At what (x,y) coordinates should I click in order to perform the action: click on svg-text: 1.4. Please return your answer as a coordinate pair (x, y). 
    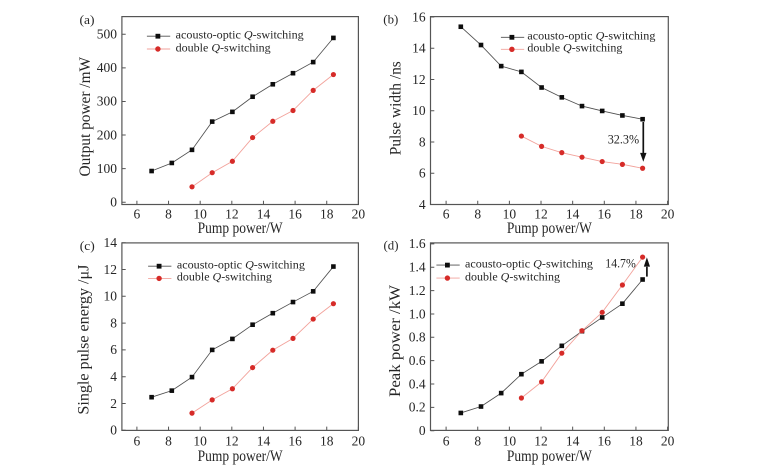
    Looking at the image, I should click on (417, 267).